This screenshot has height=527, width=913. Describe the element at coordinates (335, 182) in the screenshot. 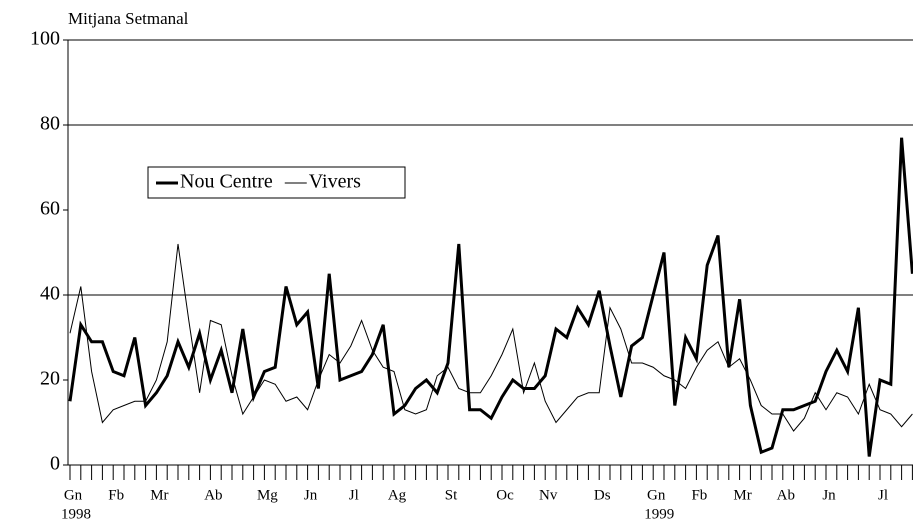

I see `legend-label: Vivers` at that location.